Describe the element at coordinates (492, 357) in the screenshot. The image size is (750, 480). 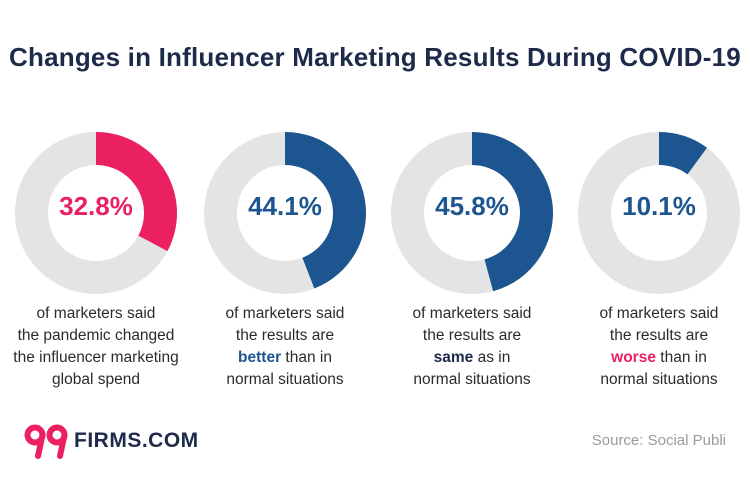
I see `description-text: as in` at that location.